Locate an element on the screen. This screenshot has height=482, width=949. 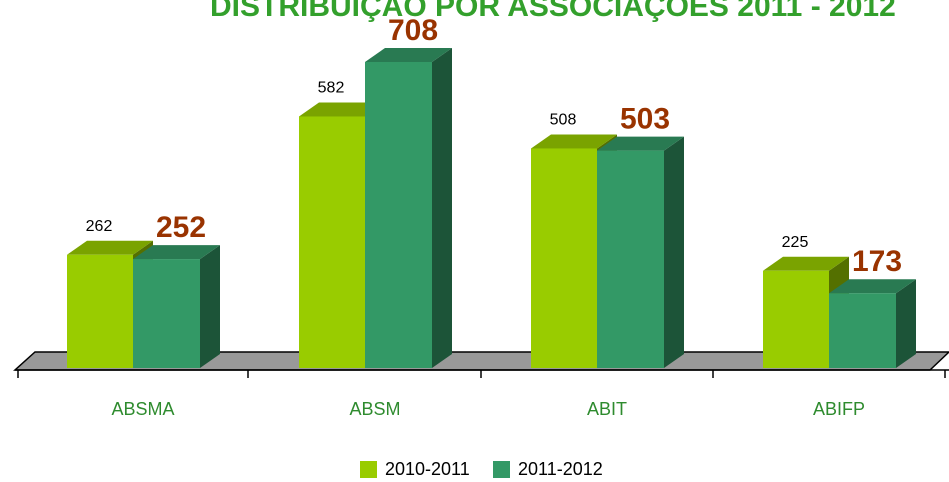
value-label: 225 is located at coordinates (795, 242).